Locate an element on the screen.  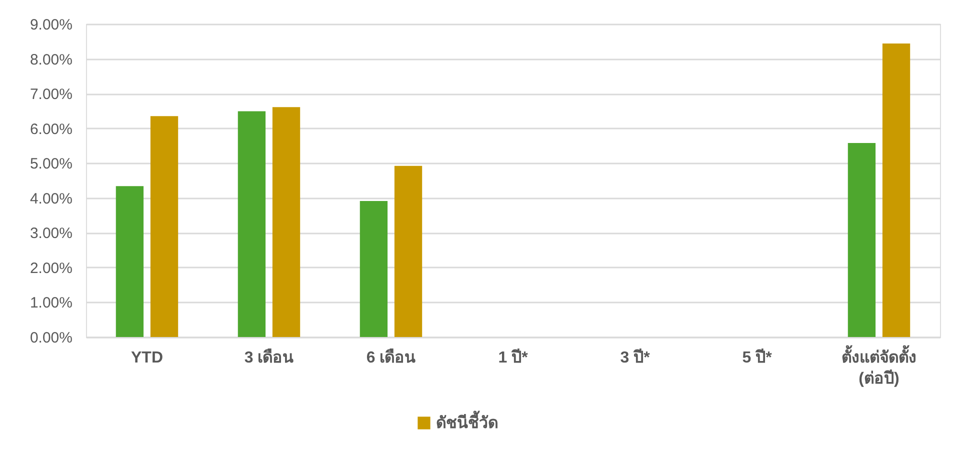
x-tick-label: 6 เดือน is located at coordinates (391, 357).